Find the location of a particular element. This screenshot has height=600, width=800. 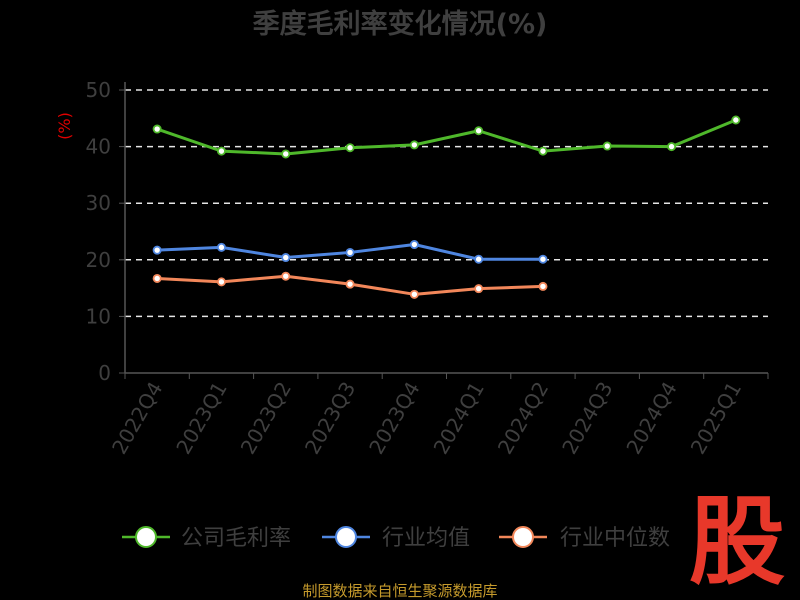

legend-label: 行业均值 is located at coordinates (426, 538).